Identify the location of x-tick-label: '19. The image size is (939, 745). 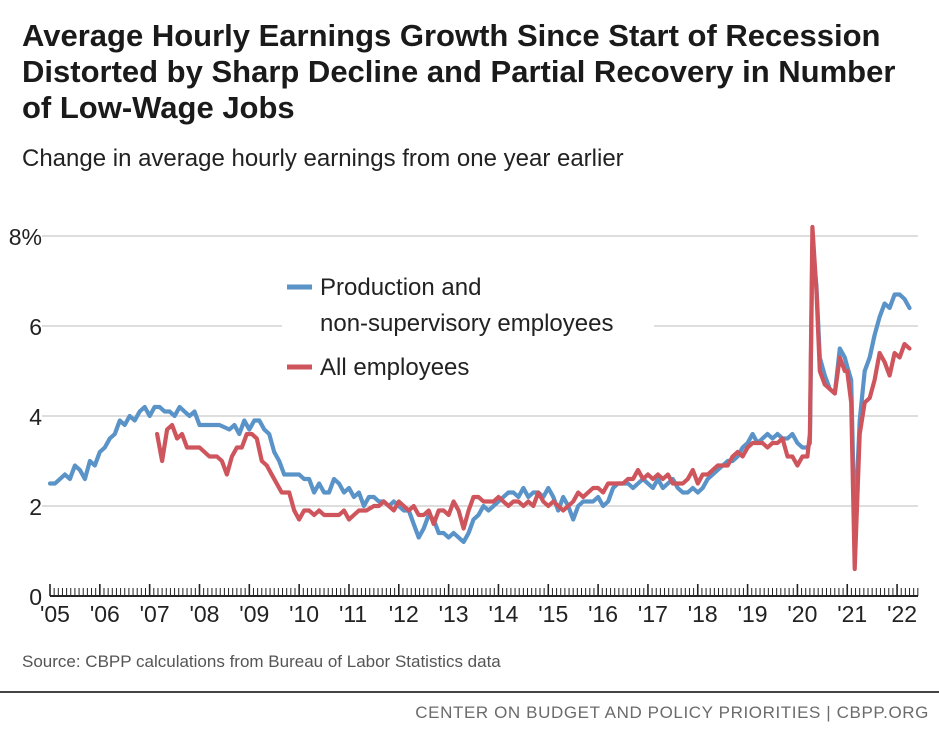
(753, 614).